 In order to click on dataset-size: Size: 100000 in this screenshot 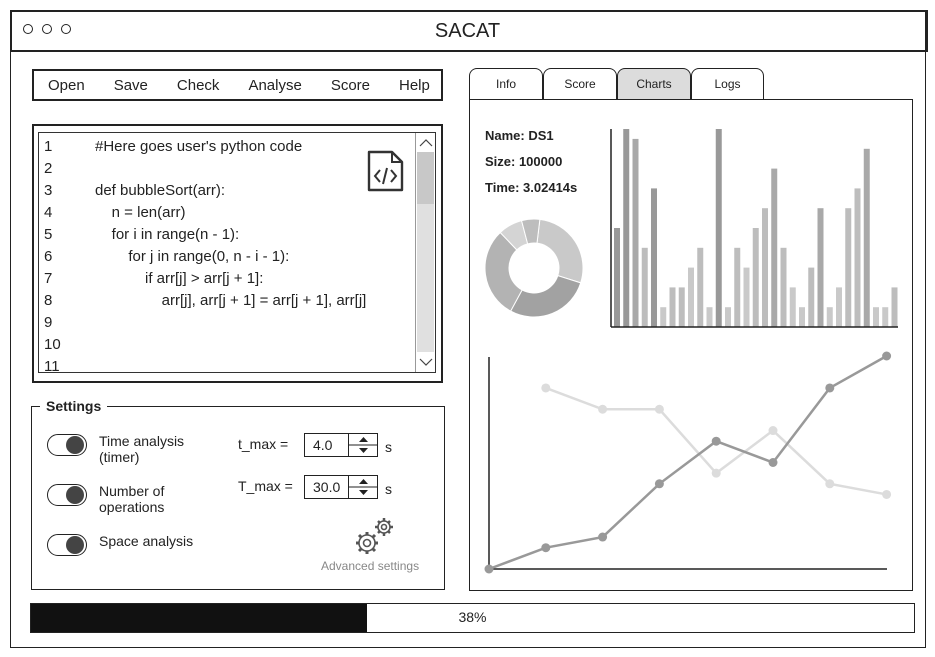, I will do `click(524, 161)`.